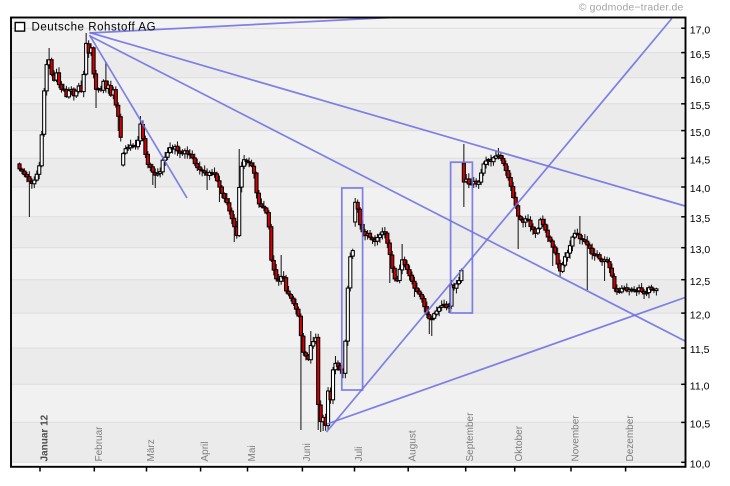  Describe the element at coordinates (700, 250) in the screenshot. I see `svg-text: 13,0` at that location.